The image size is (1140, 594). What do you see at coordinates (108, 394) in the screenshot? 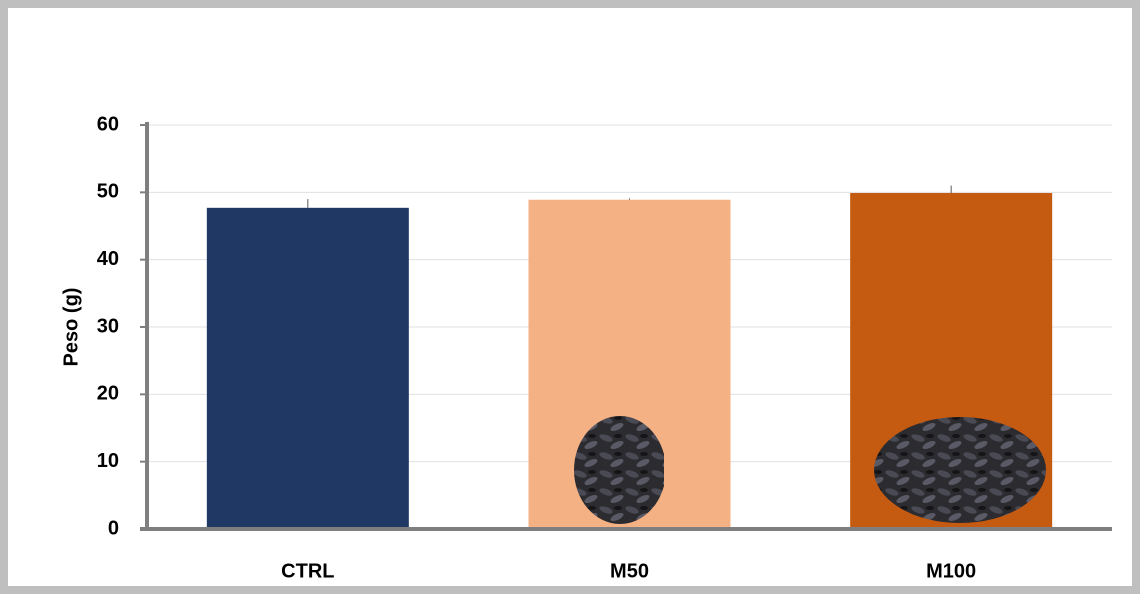
I see `y-tick-label: 20` at bounding box center [108, 394].